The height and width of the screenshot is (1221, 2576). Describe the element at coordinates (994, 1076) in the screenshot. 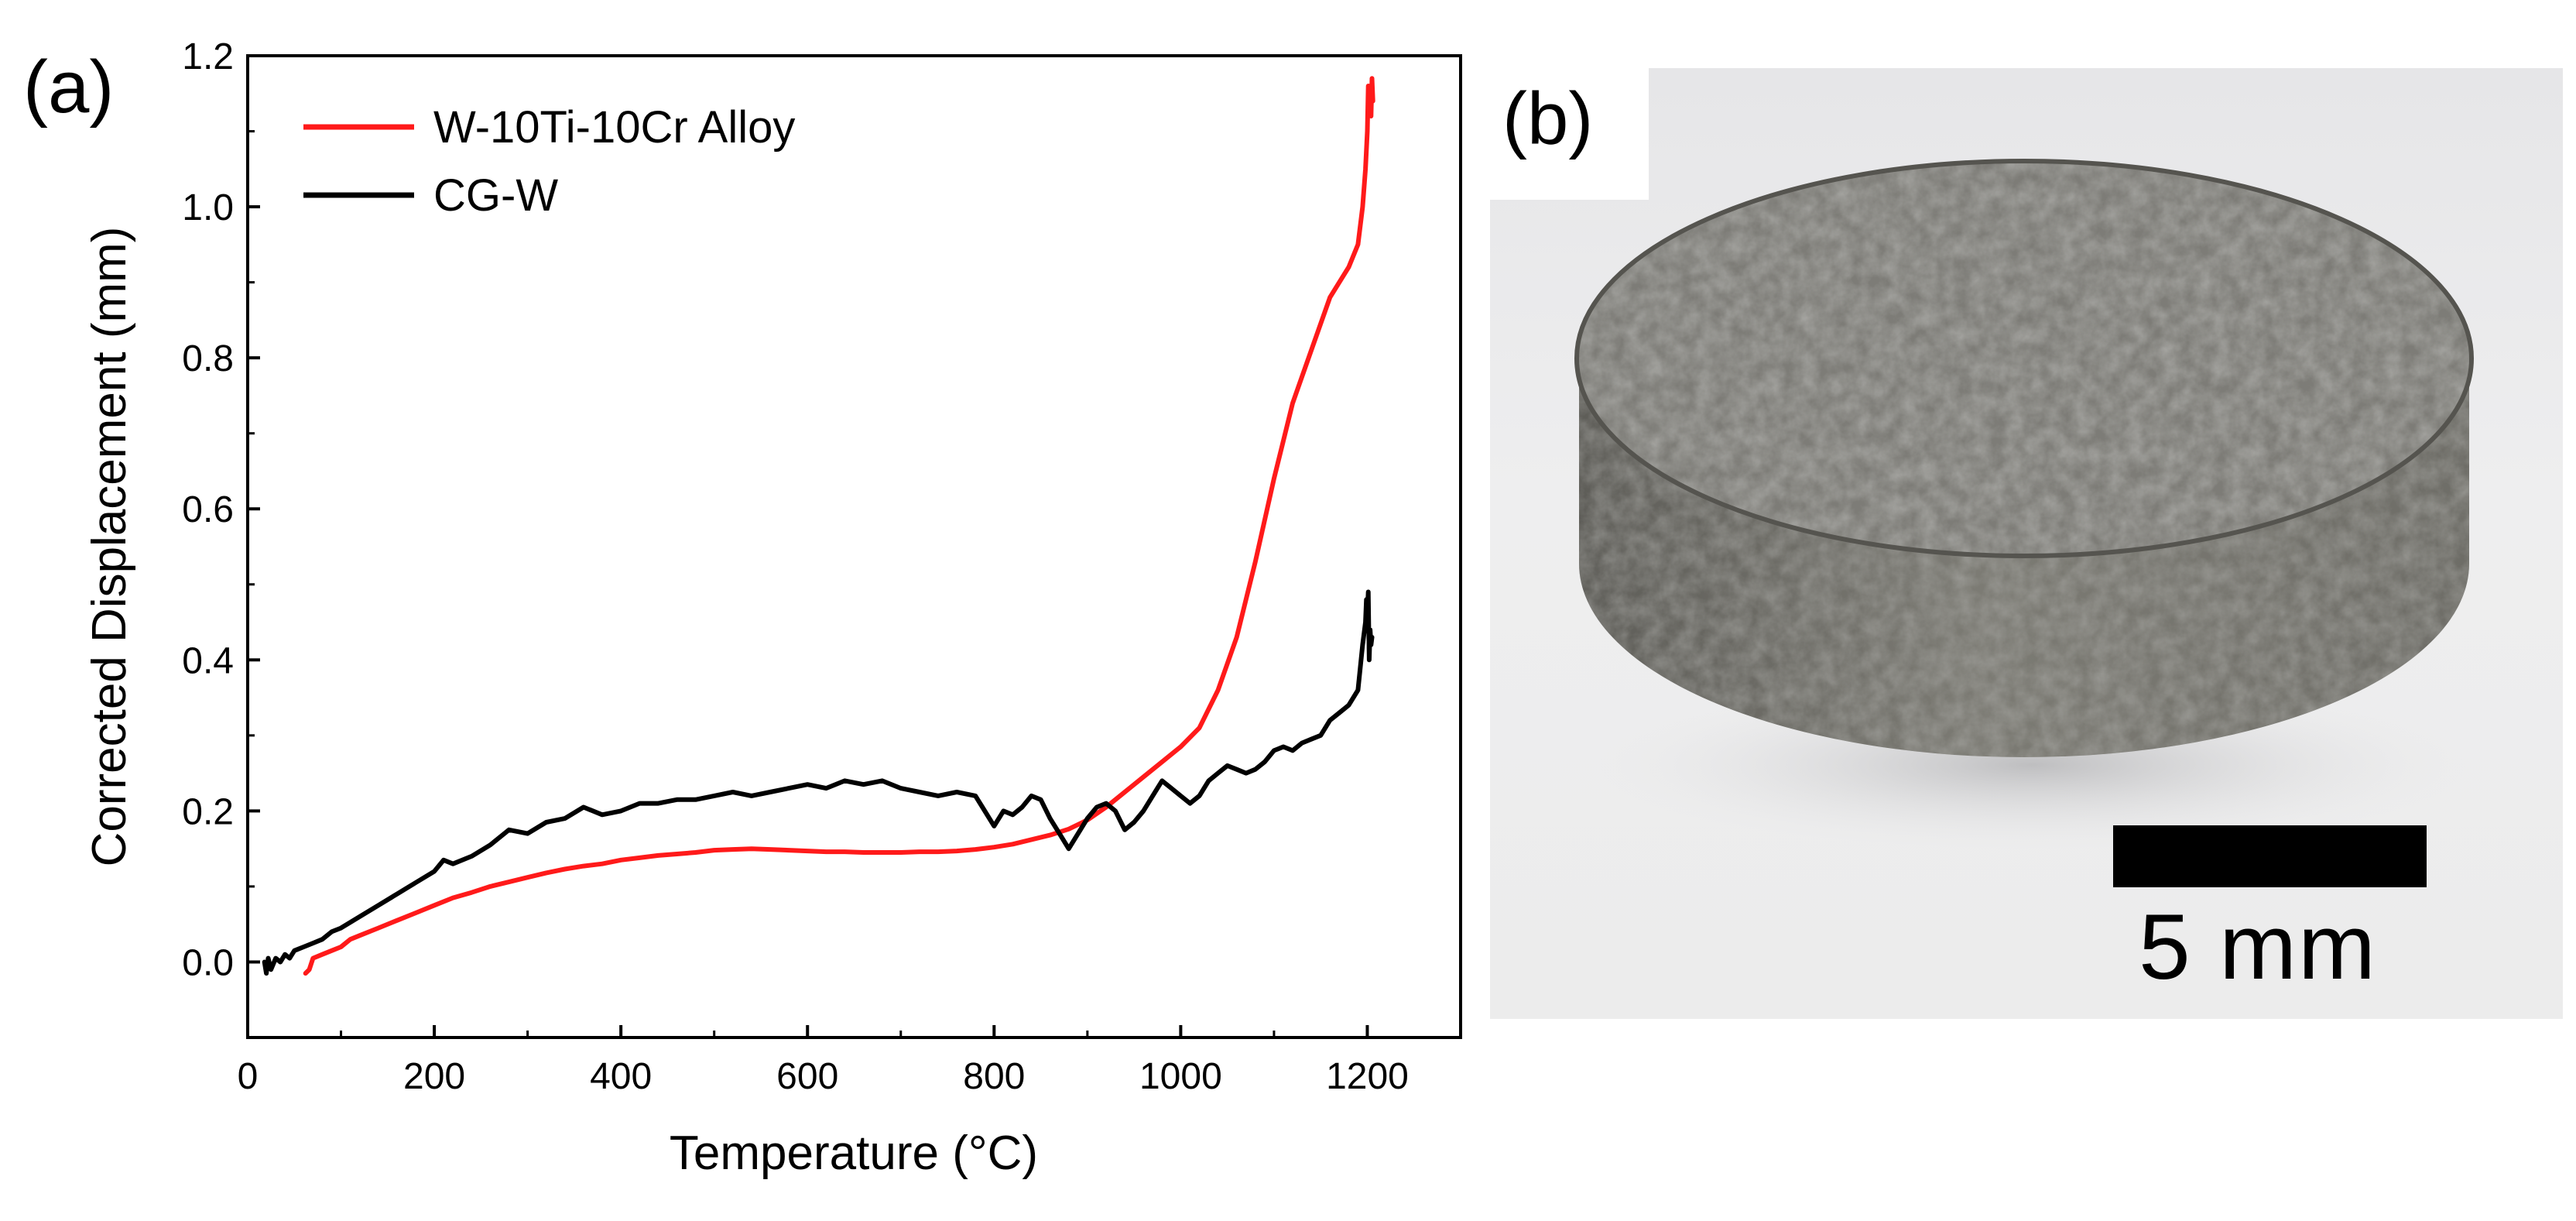

I see `x-tick-label: 800` at that location.